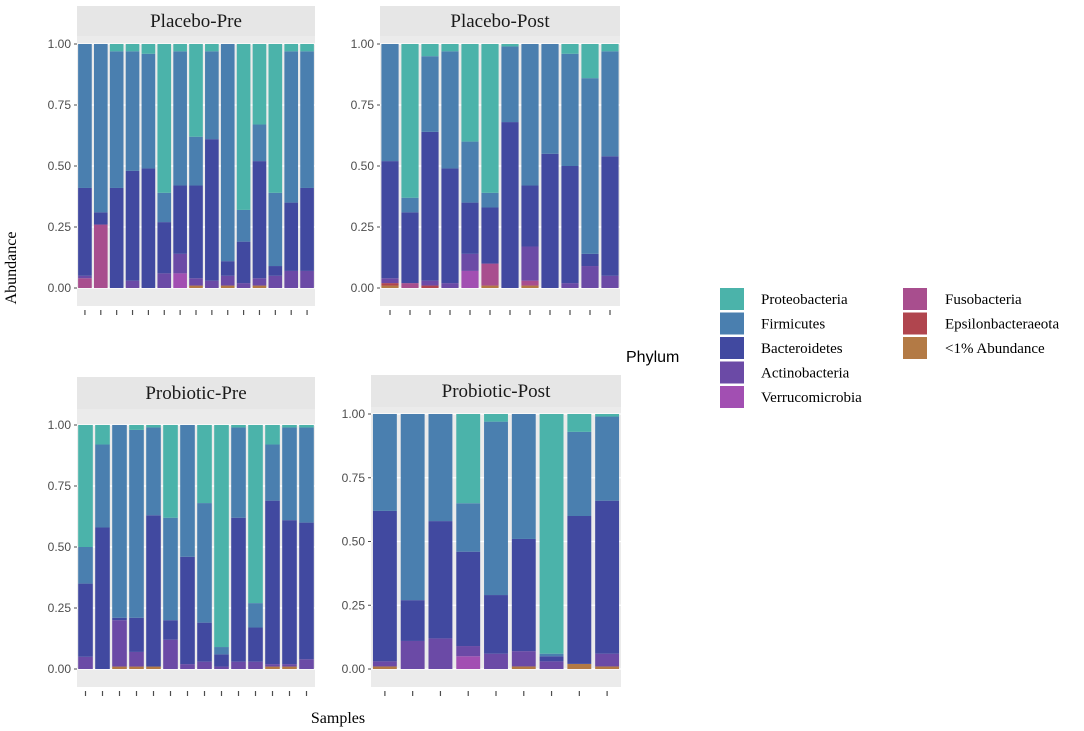 The image size is (1084, 731). I want to click on bar-segment-verrucomicrobia, so click(468, 662).